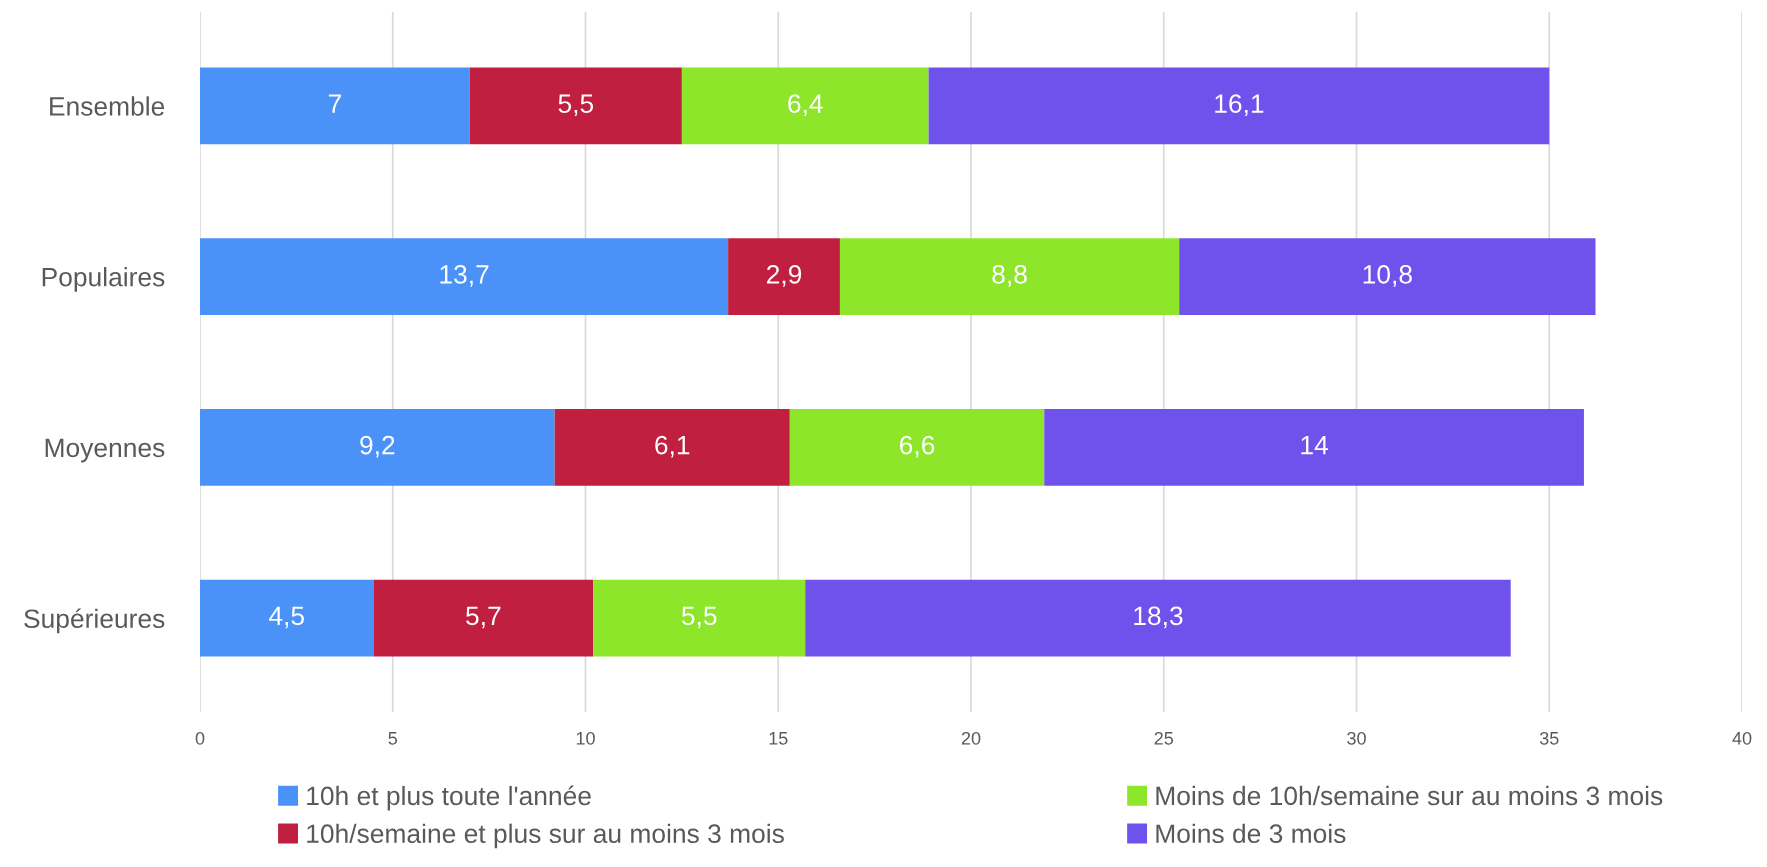  What do you see at coordinates (971, 738) in the screenshot?
I see `x-tick-label: 20` at bounding box center [971, 738].